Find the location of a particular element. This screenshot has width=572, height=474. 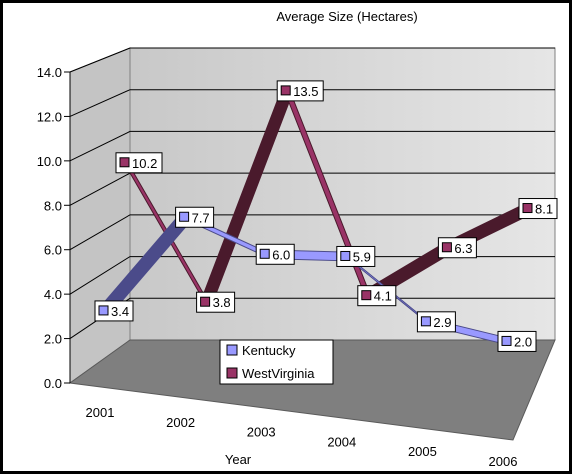

y-tick-label: 14.0 is located at coordinates (49, 72).